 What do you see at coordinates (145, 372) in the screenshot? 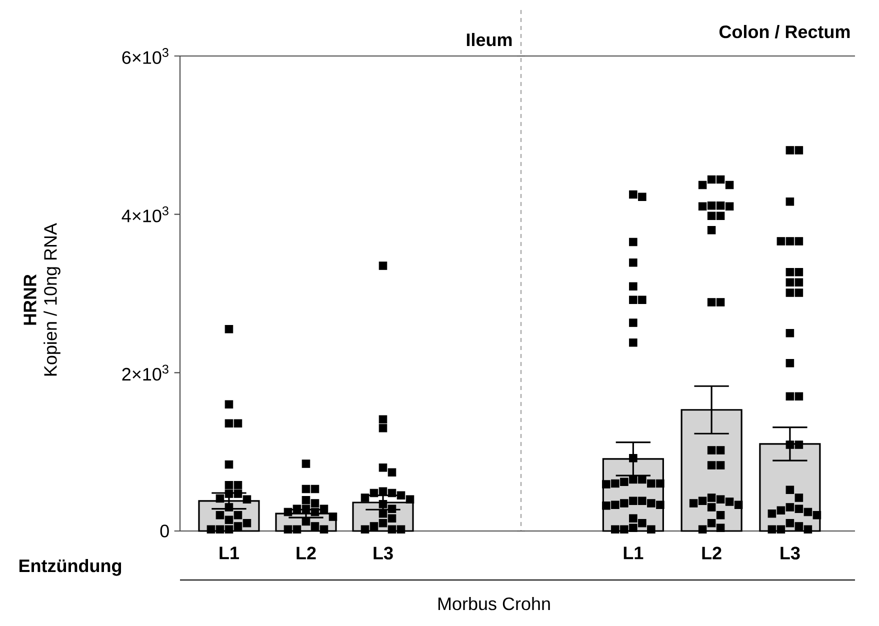
I see `y-tick-label: 2×10$^{3}$` at bounding box center [145, 372].